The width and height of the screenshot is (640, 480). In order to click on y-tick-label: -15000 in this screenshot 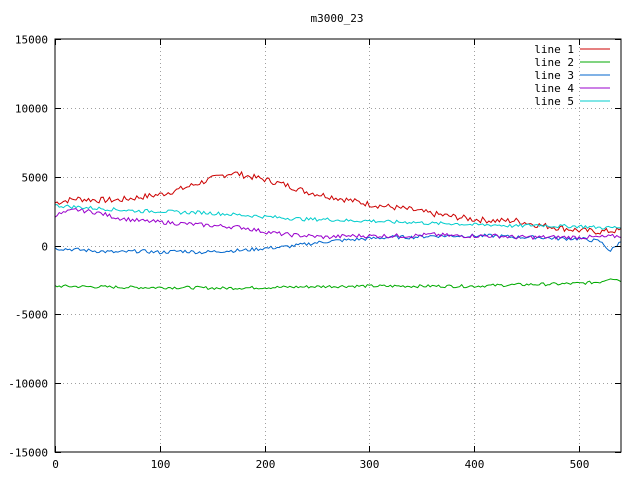, I will do `click(28, 453)`.